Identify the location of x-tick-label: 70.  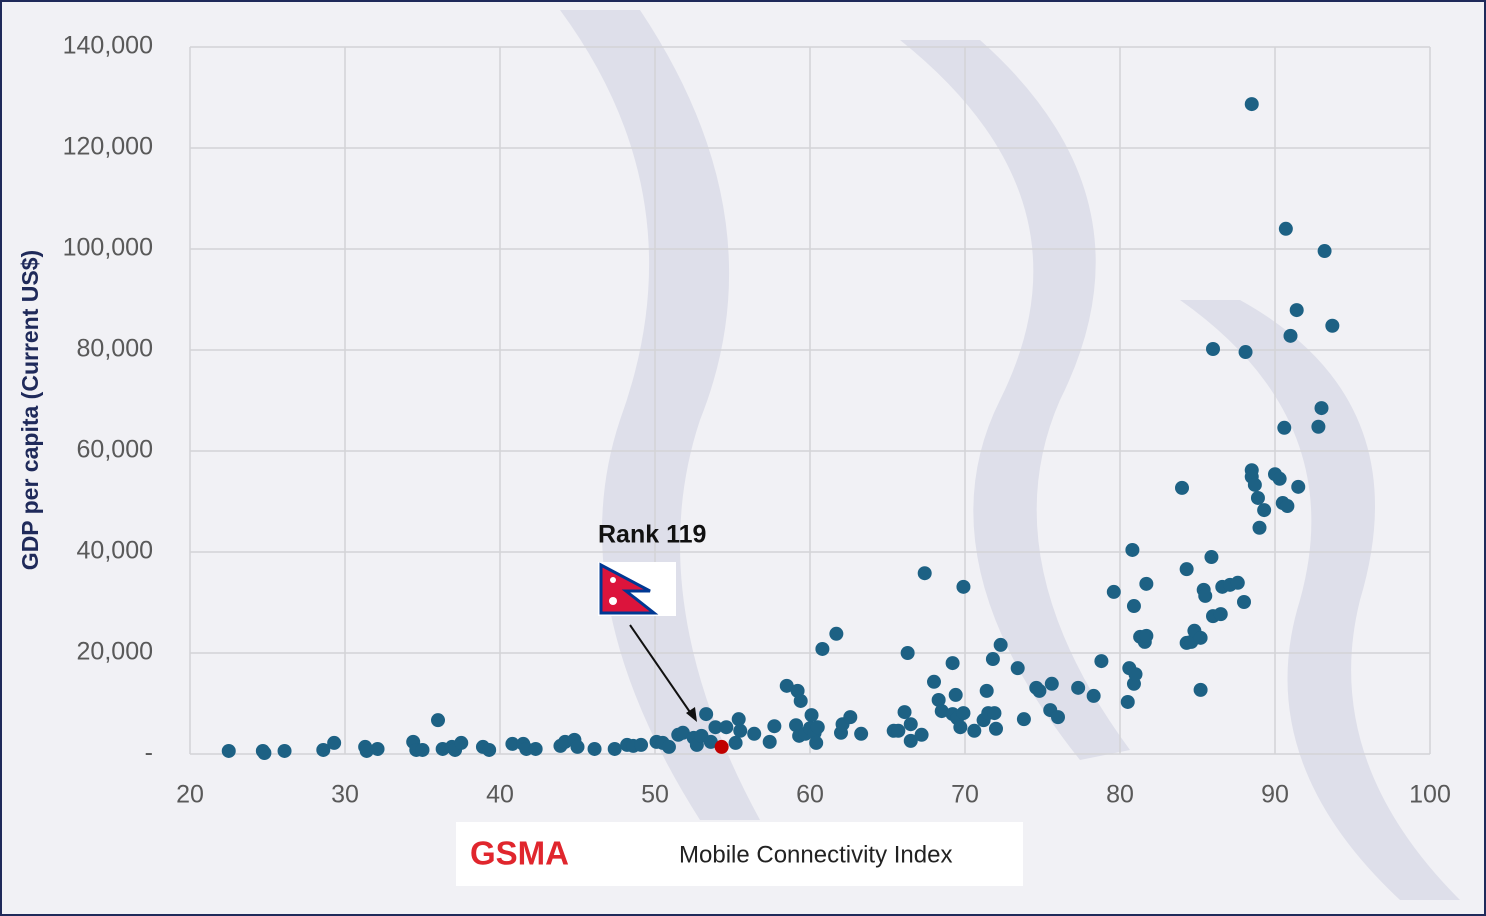
(965, 795).